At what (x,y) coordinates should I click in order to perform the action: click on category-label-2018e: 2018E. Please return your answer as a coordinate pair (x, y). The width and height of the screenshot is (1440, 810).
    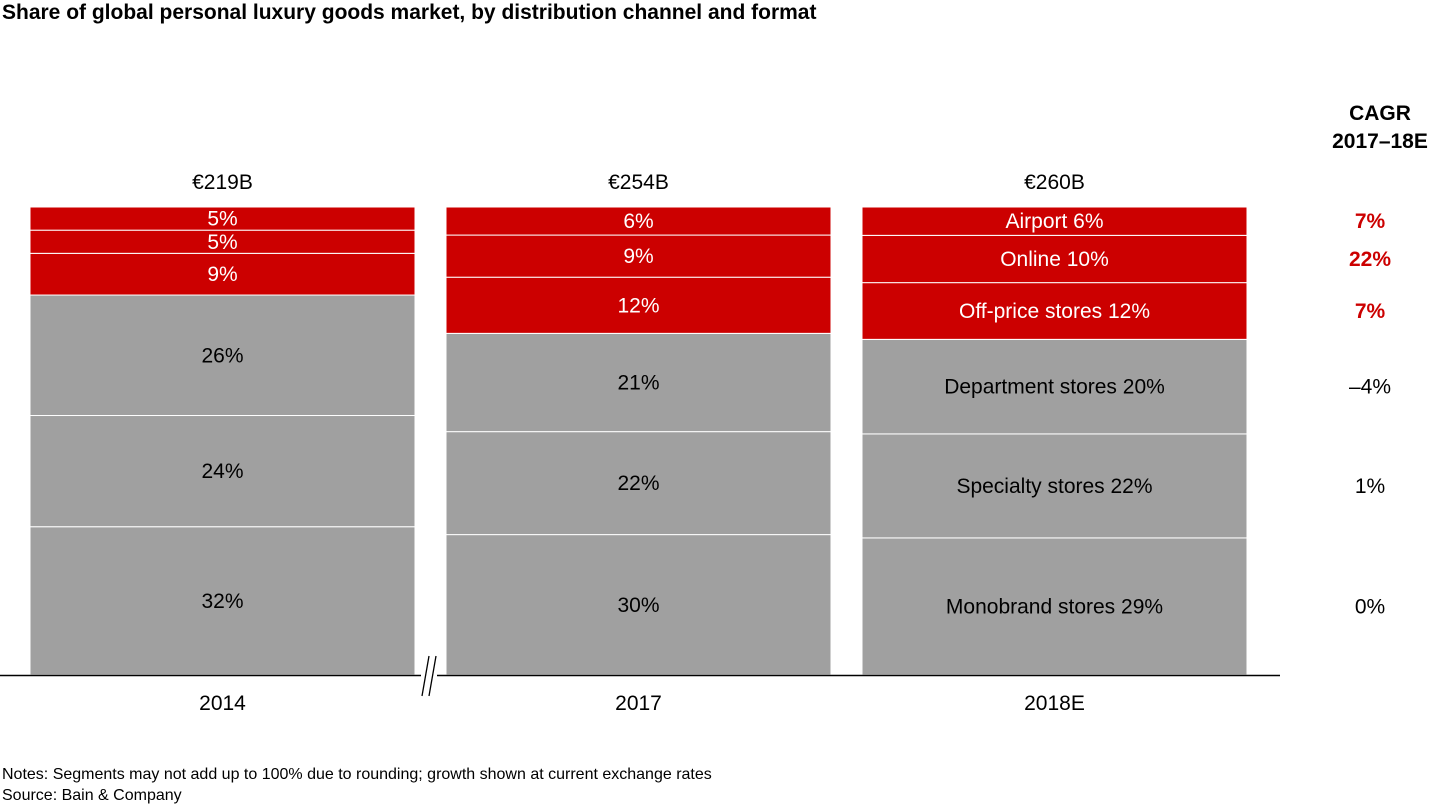
    Looking at the image, I should click on (1054, 703).